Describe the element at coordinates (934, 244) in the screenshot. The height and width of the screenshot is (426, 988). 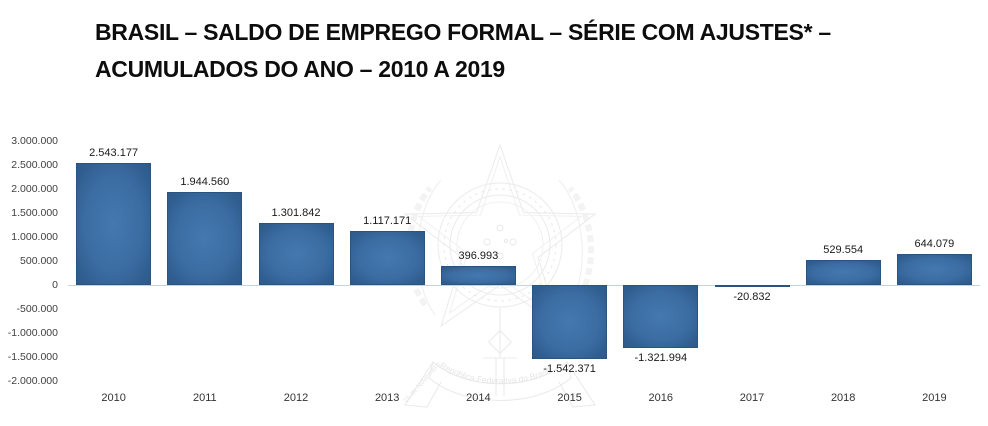
I see `bar-value-label: 644.079` at that location.